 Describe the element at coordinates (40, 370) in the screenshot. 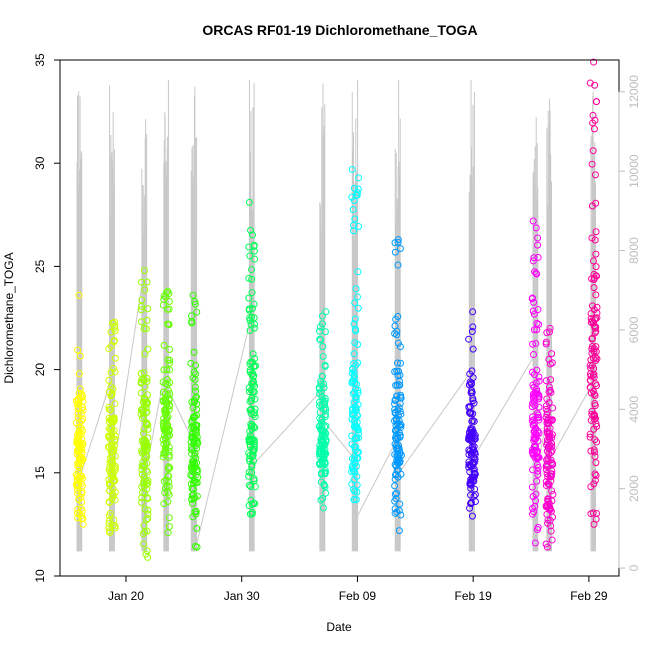

I see `y-tick-label-20: 20` at that location.